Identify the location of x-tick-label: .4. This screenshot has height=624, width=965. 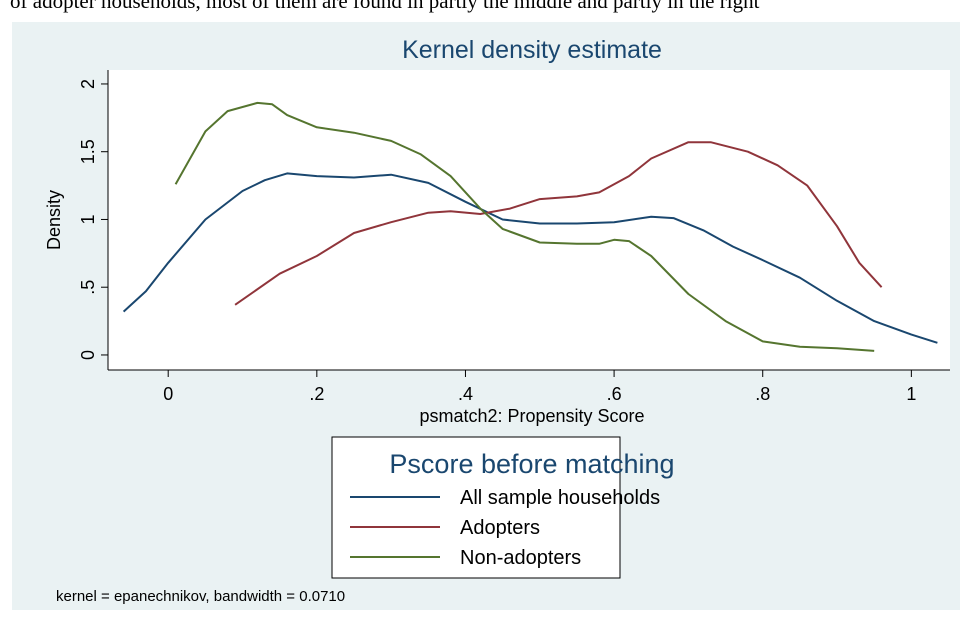
(465, 394).